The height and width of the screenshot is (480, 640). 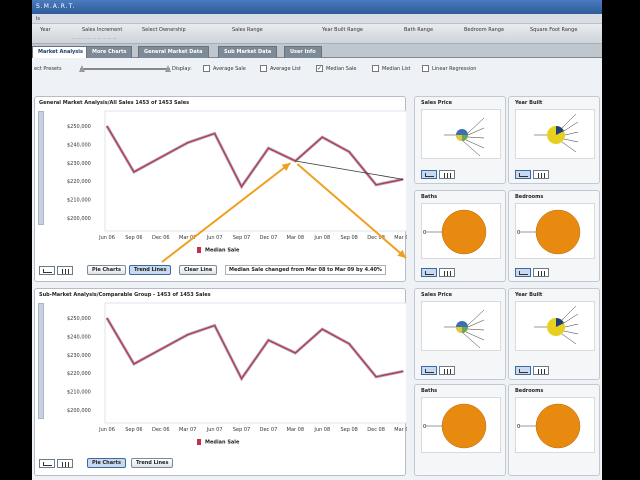 I want to click on general-pie-charts-button: Pie Charts, so click(x=106, y=270).